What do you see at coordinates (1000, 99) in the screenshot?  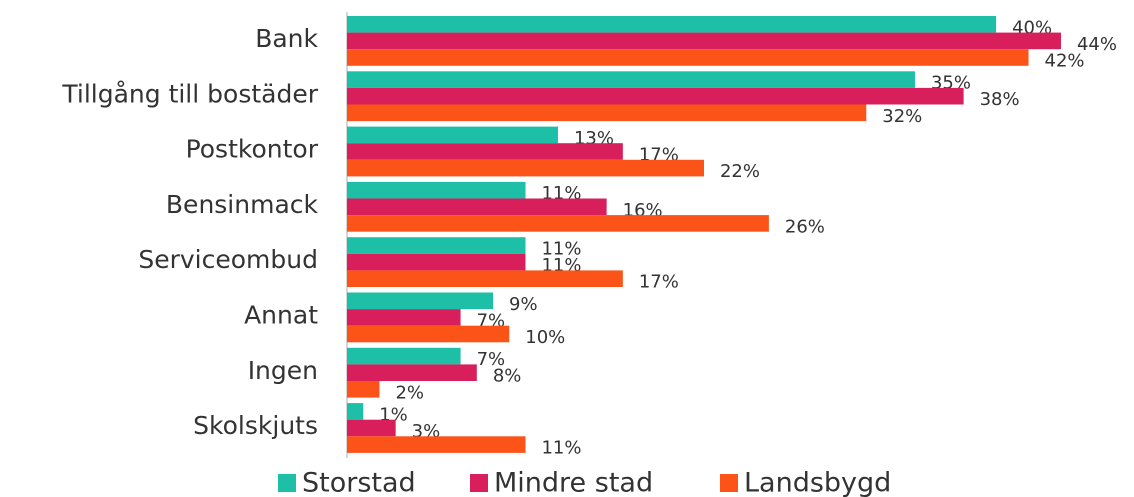 I see `data-label: 38%` at bounding box center [1000, 99].